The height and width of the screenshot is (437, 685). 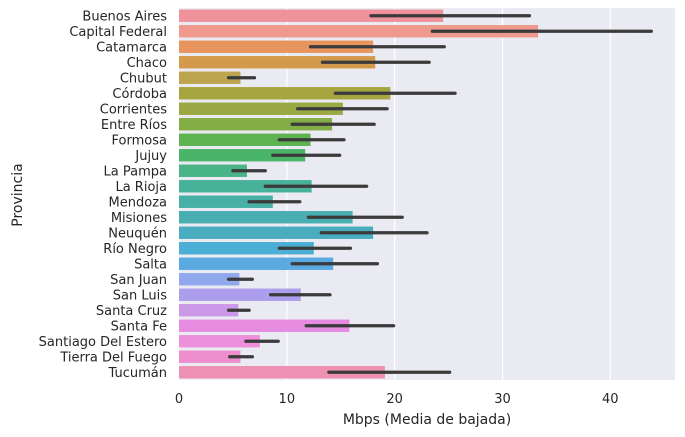 What do you see at coordinates (135, 249) in the screenshot?
I see `y-tick-label: Río Negro` at bounding box center [135, 249].